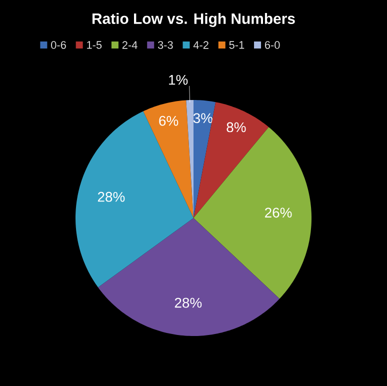 This screenshot has width=387, height=386. Describe the element at coordinates (130, 45) in the screenshot. I see `legend-label: 2-4` at that location.